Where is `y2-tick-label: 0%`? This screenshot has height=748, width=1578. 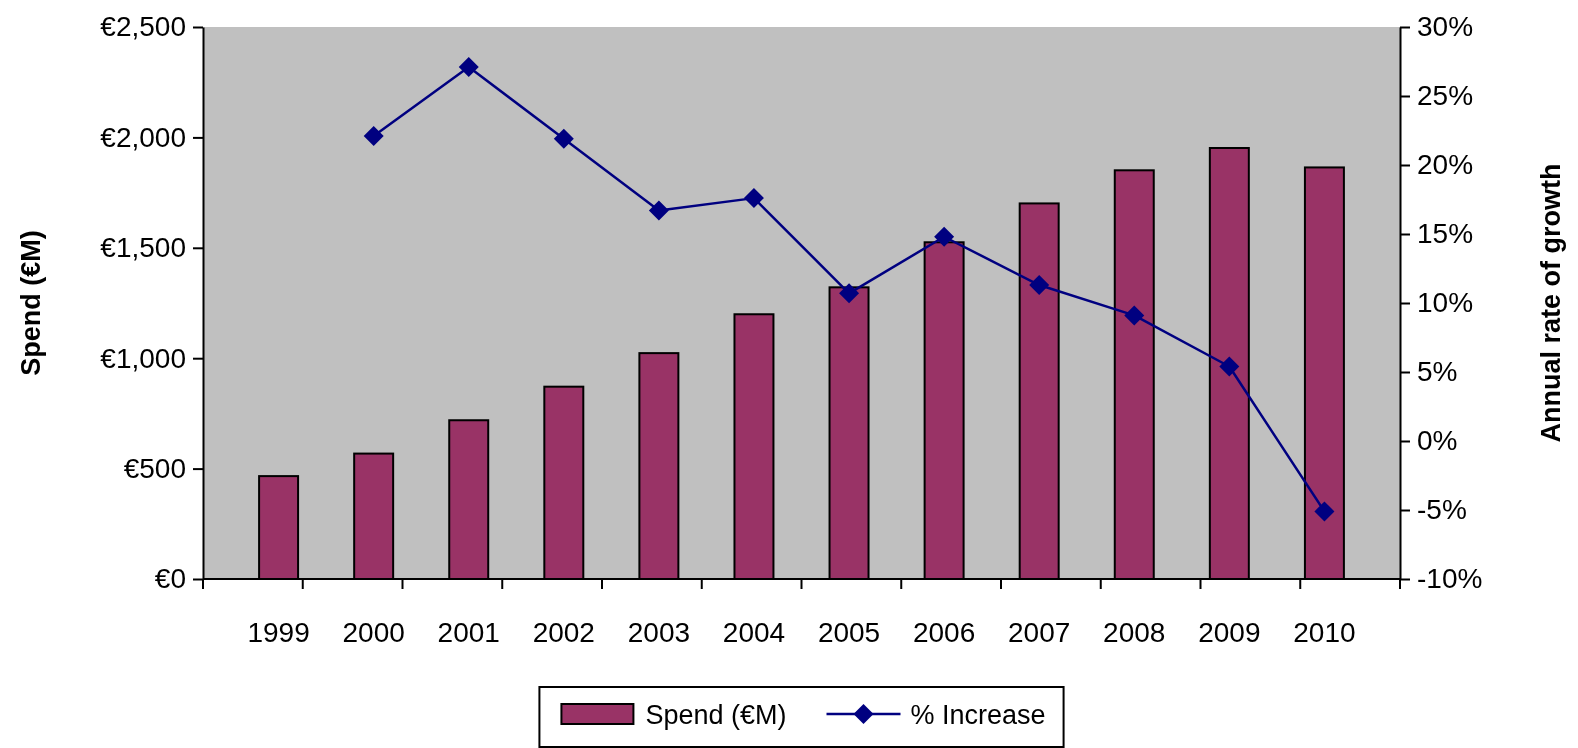 y2-tick-label: 0% is located at coordinates (1437, 441).